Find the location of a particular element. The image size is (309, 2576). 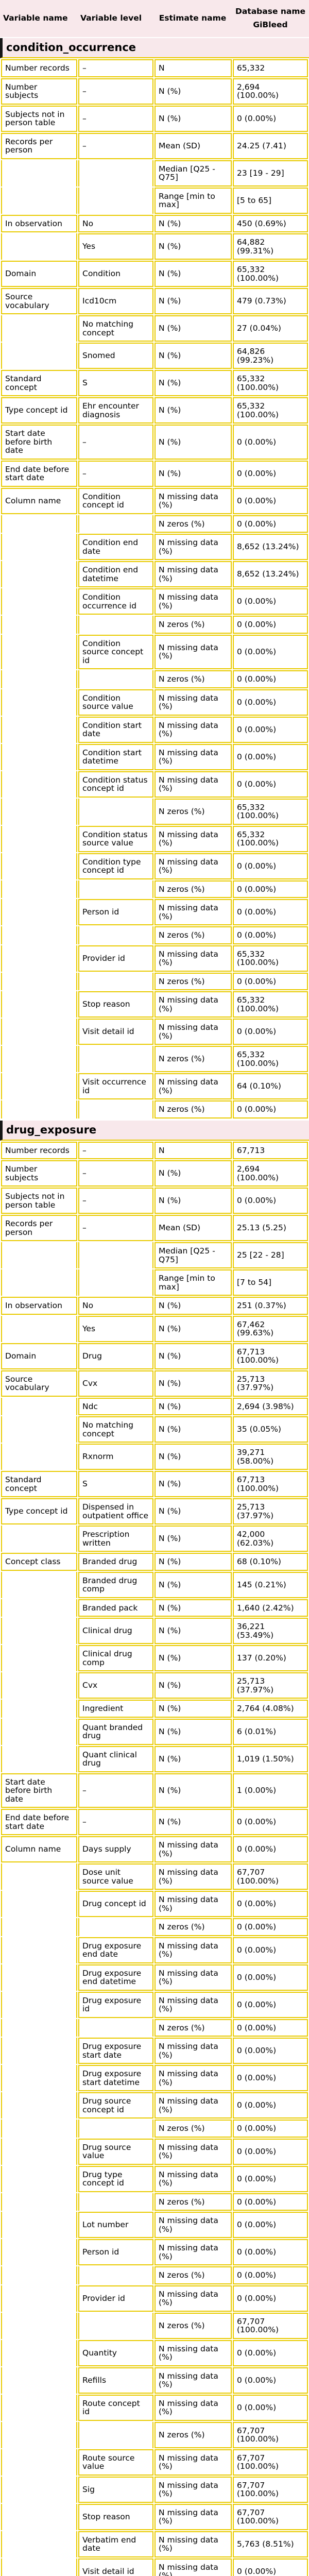

table-row: Prescription written N (%) 42,000 (62.03%) is located at coordinates (154, 1539).